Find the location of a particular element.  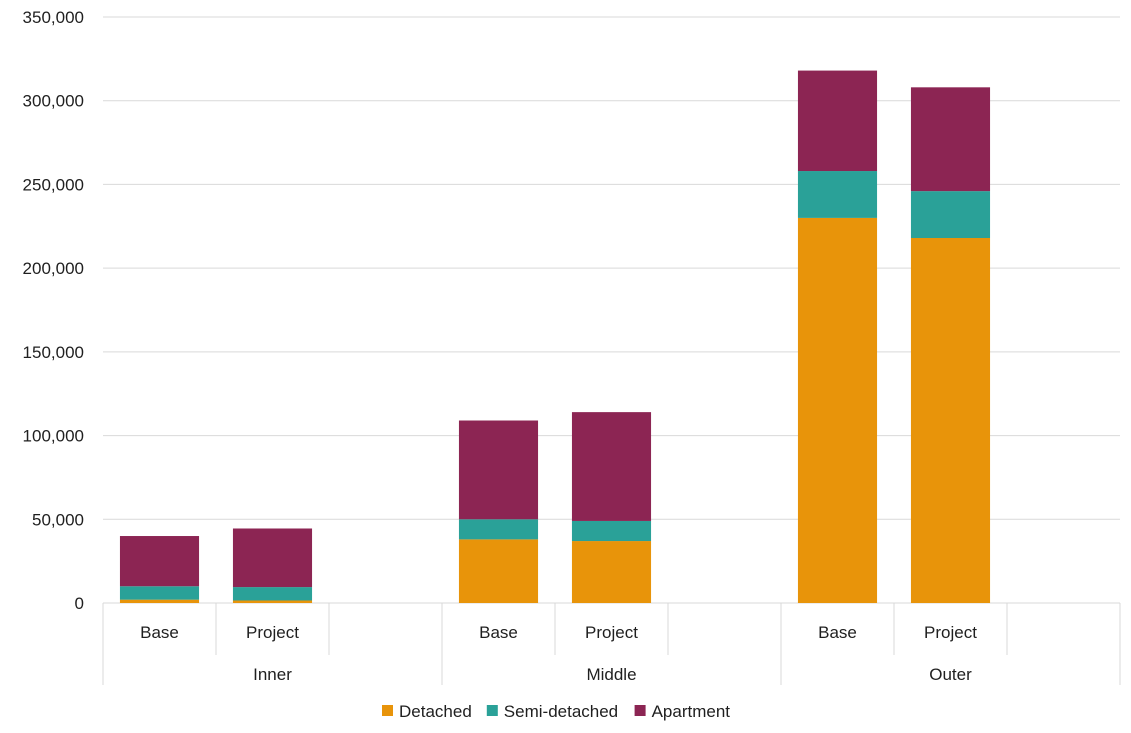

legend-label: Semi-detached is located at coordinates (561, 711).